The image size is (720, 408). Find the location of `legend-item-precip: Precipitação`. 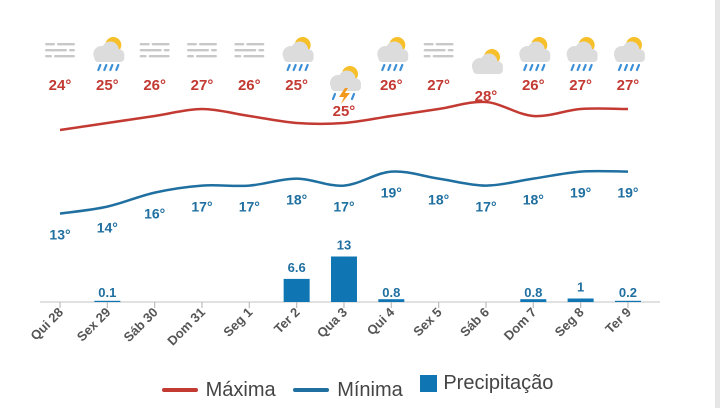

legend-item-precip: Precipitação is located at coordinates (486, 383).